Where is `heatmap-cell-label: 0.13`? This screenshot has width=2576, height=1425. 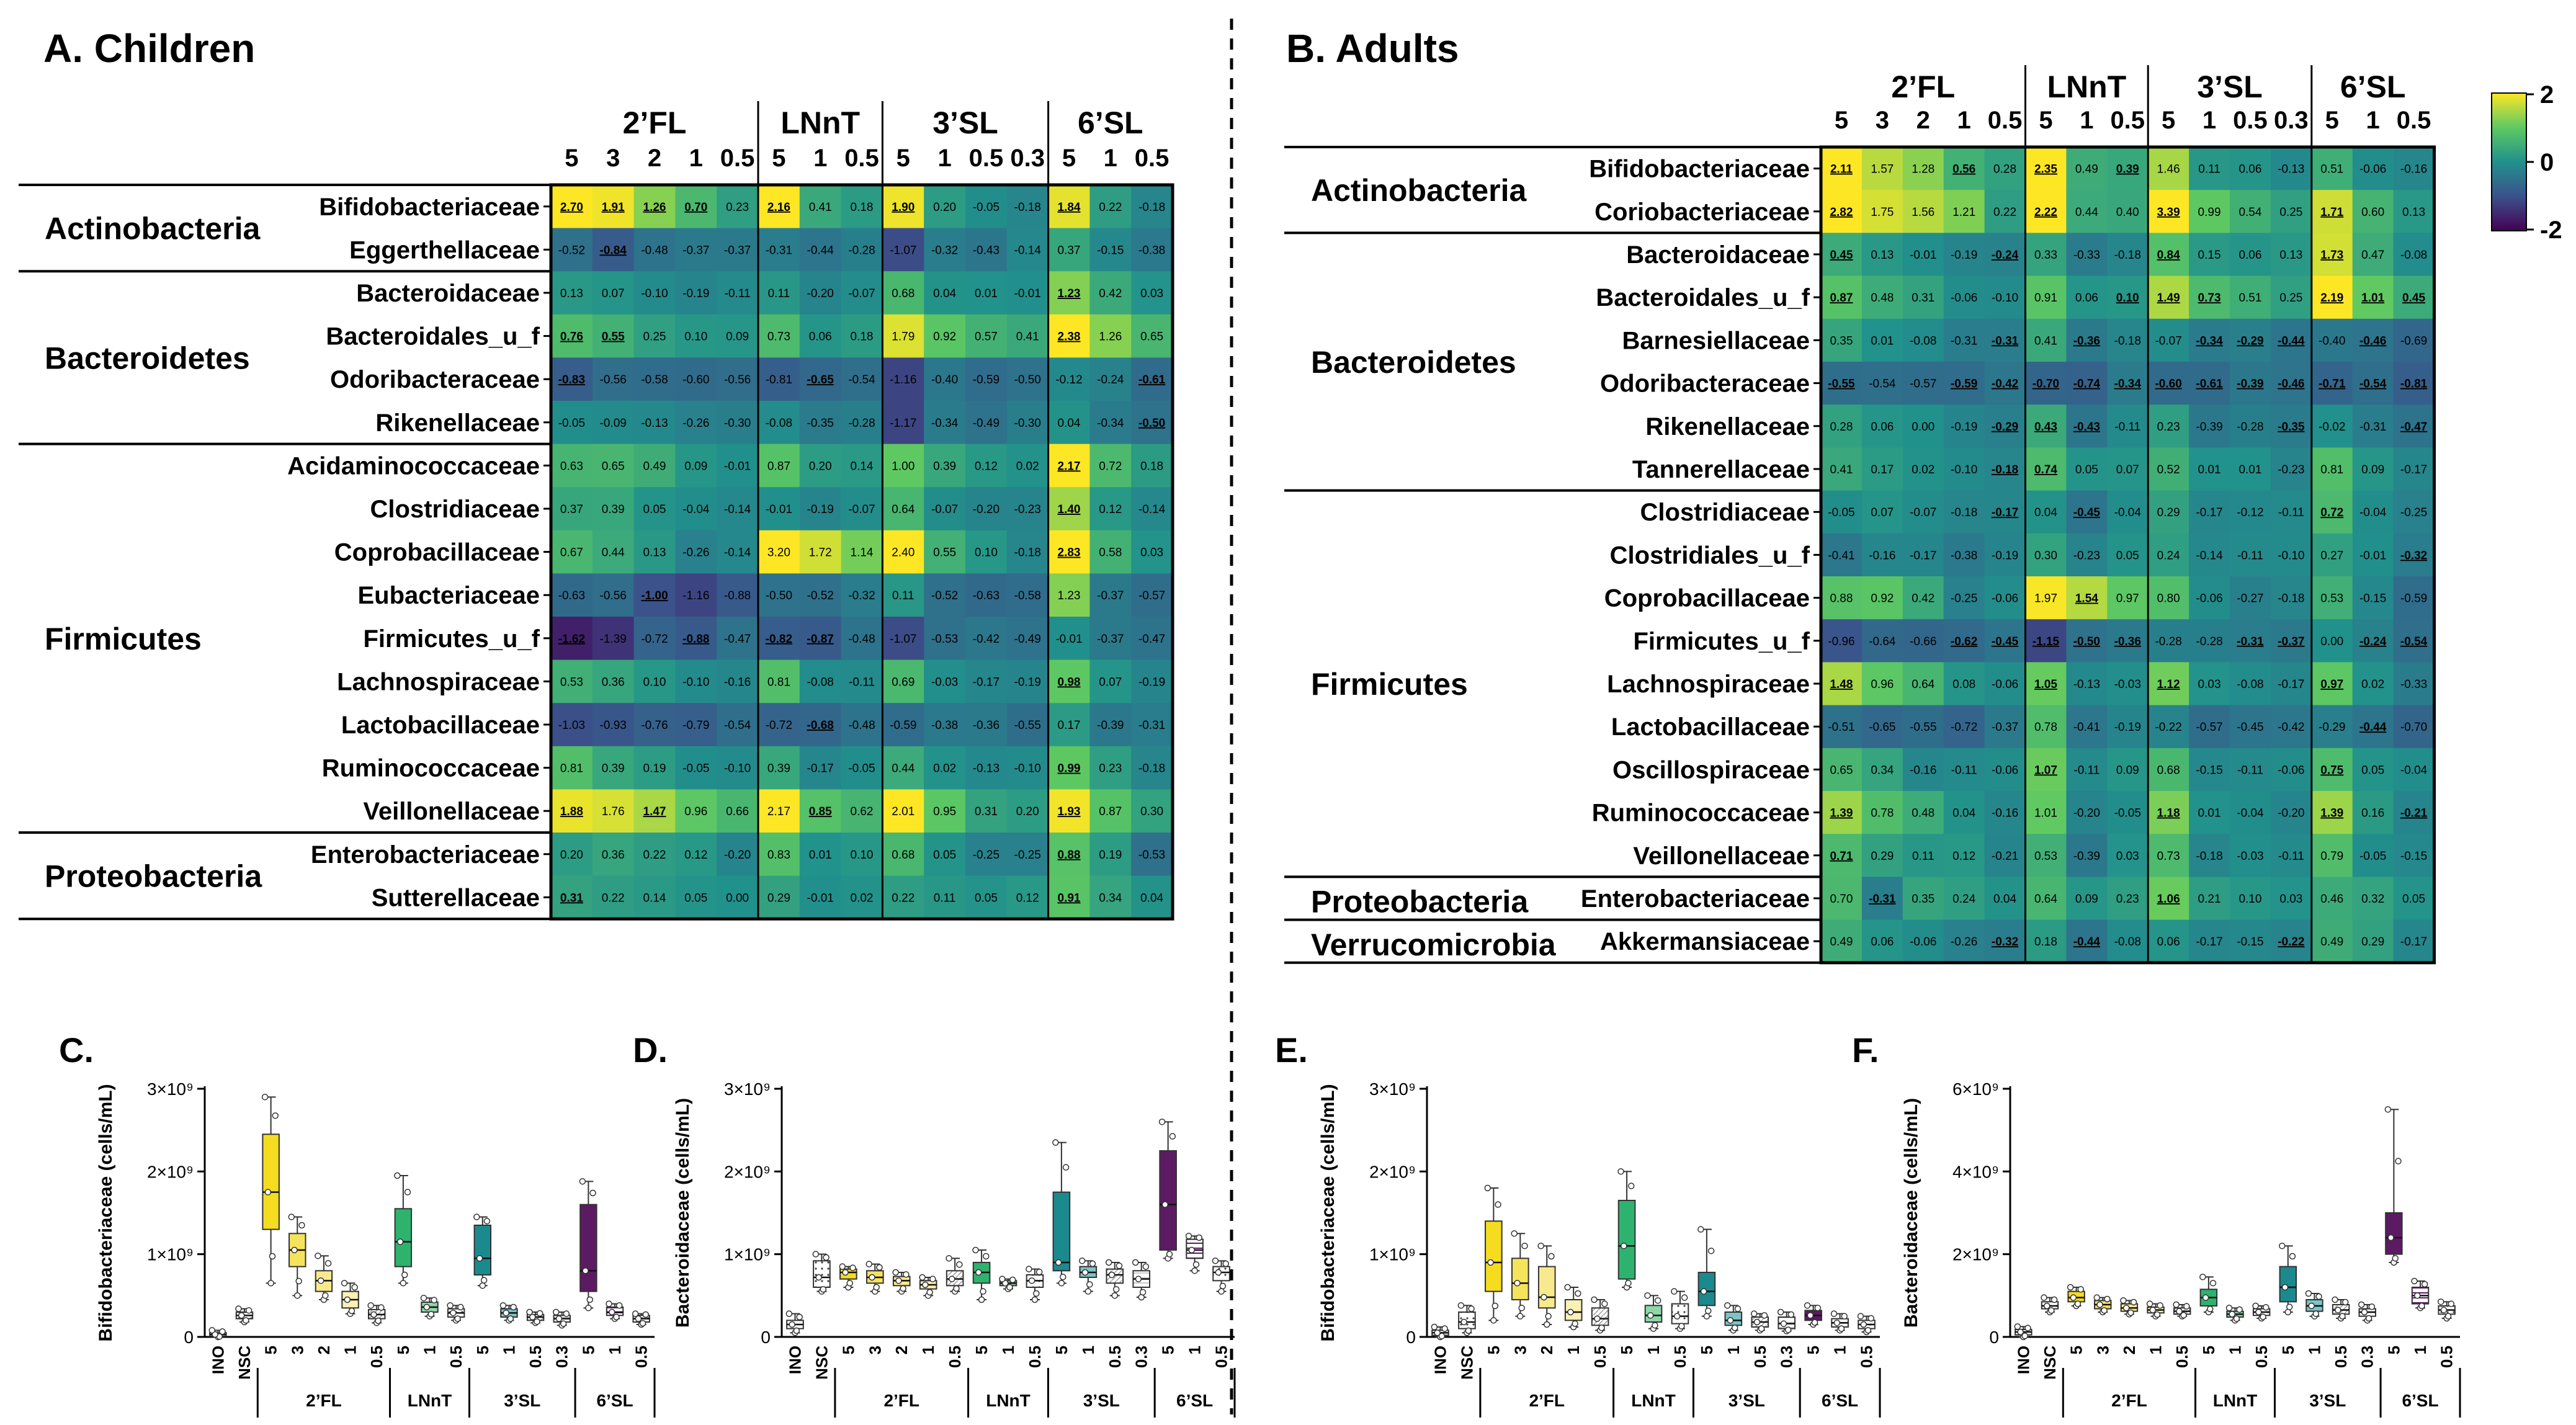
heatmap-cell-label: 0.13 is located at coordinates (571, 294).